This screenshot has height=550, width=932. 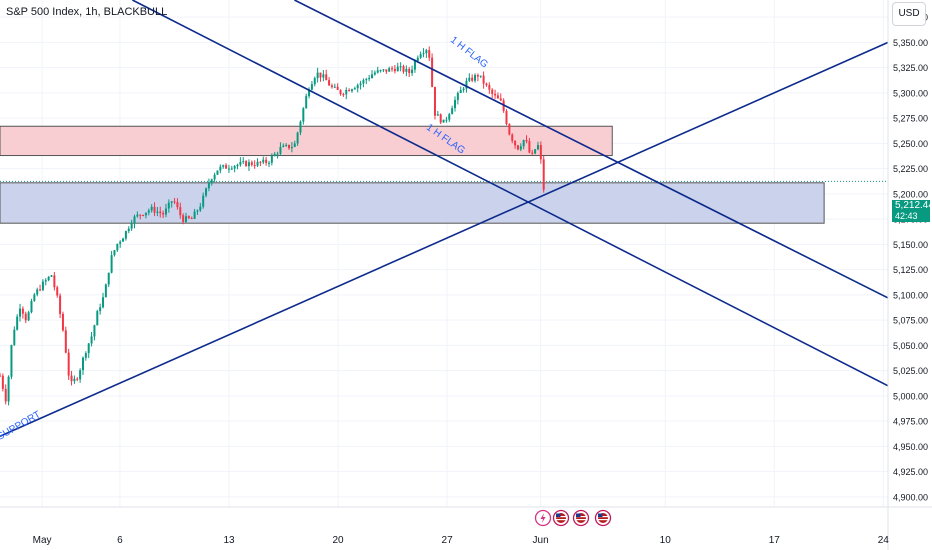 I want to click on y-tick-label: 5,275.00, so click(x=910, y=119).